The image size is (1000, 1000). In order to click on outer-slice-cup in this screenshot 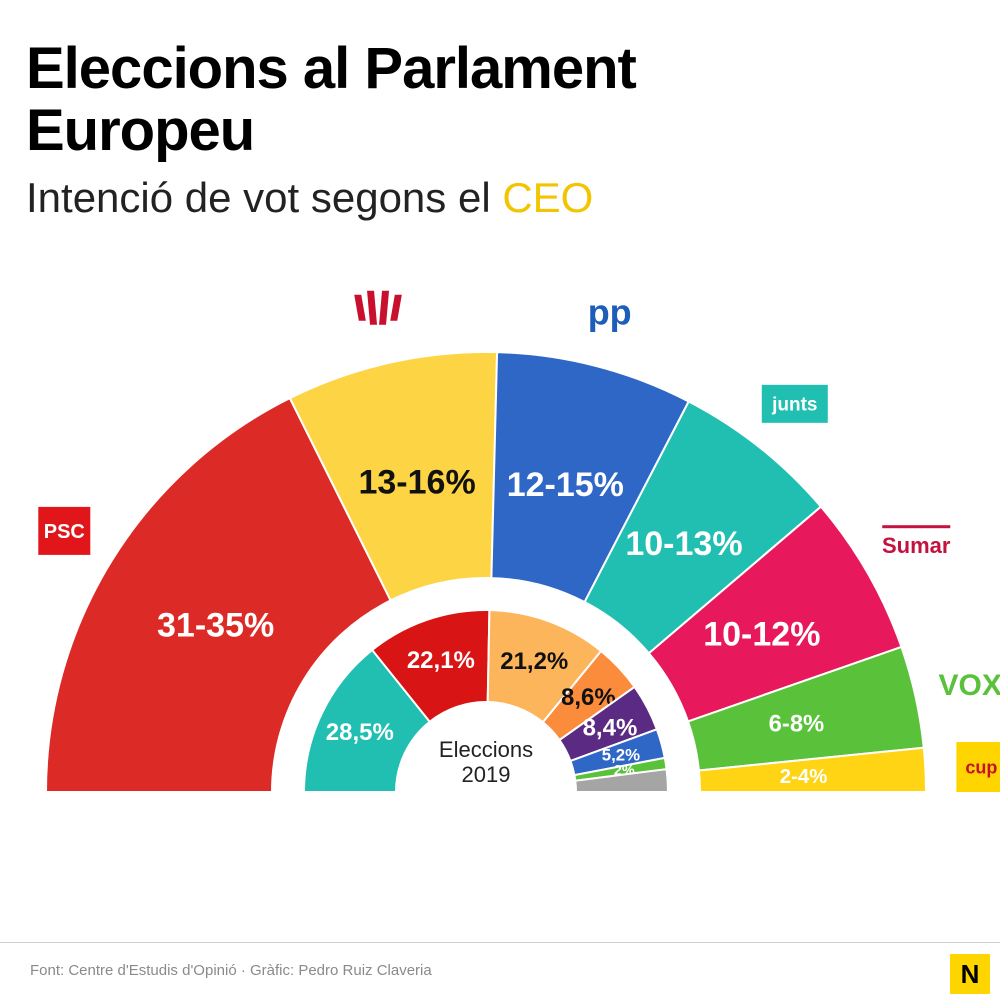, I will do `click(812, 769)`.